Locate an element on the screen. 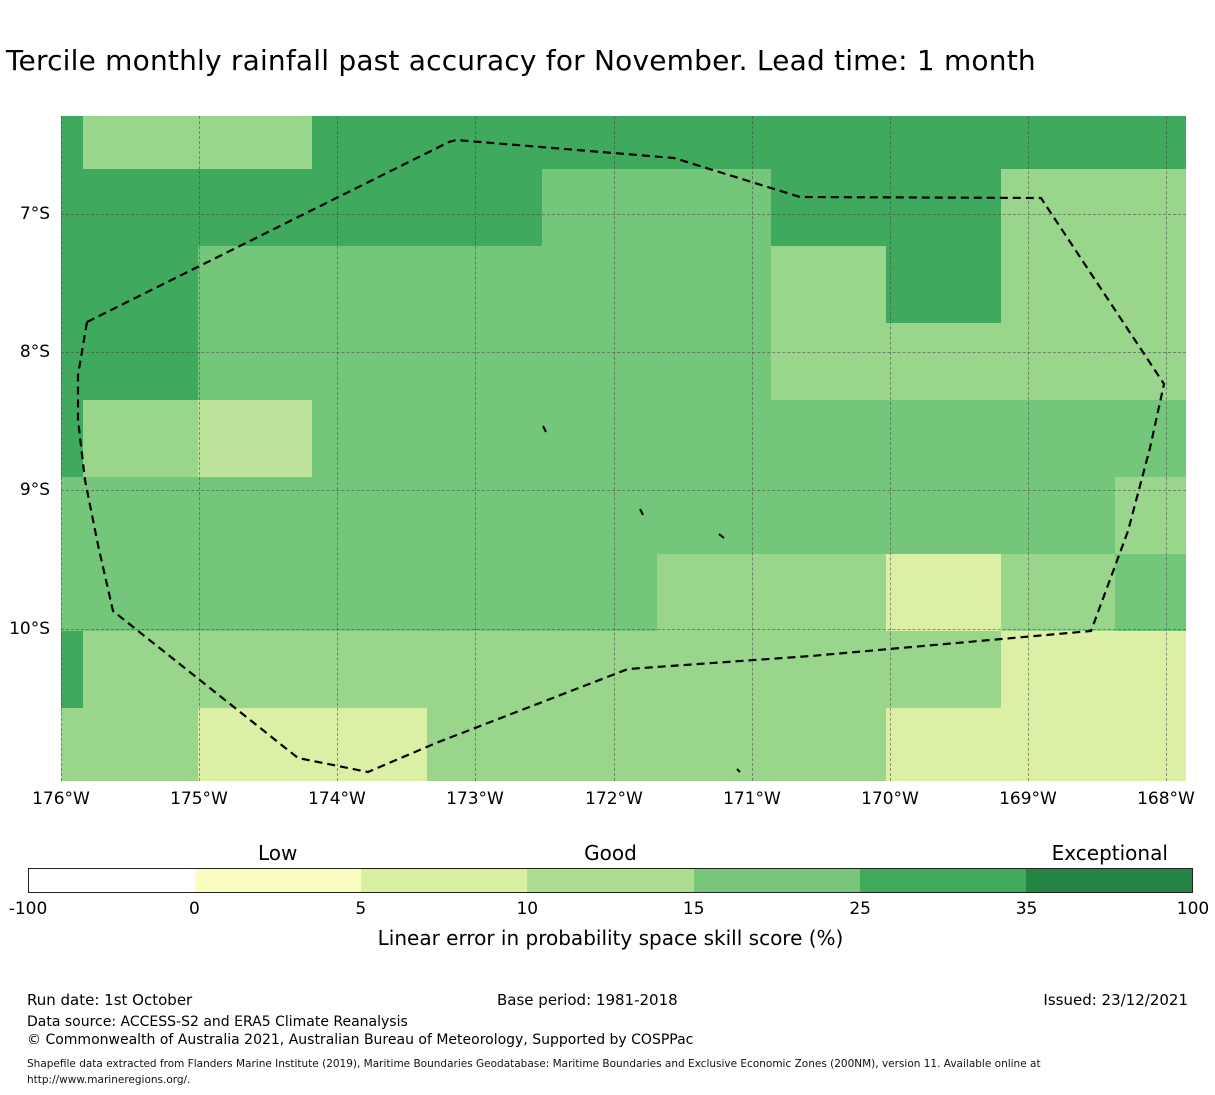  x-tick-label: 175°W is located at coordinates (199, 799).